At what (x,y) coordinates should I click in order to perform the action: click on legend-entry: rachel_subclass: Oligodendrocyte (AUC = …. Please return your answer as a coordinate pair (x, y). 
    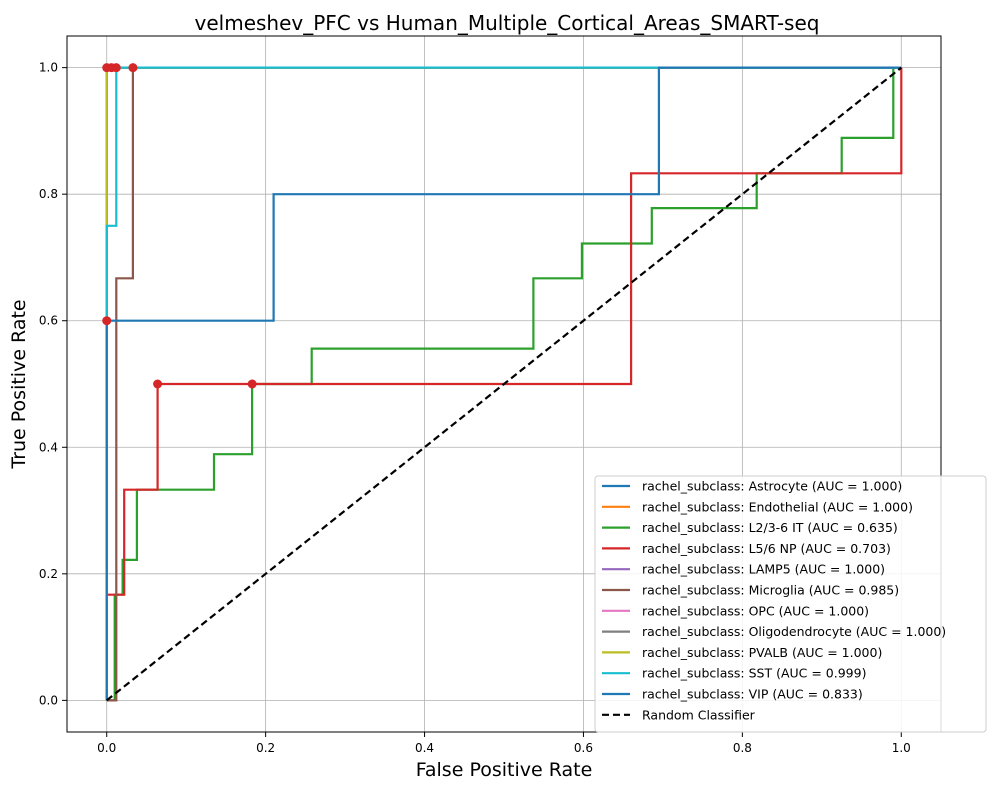
    Looking at the image, I should click on (794, 631).